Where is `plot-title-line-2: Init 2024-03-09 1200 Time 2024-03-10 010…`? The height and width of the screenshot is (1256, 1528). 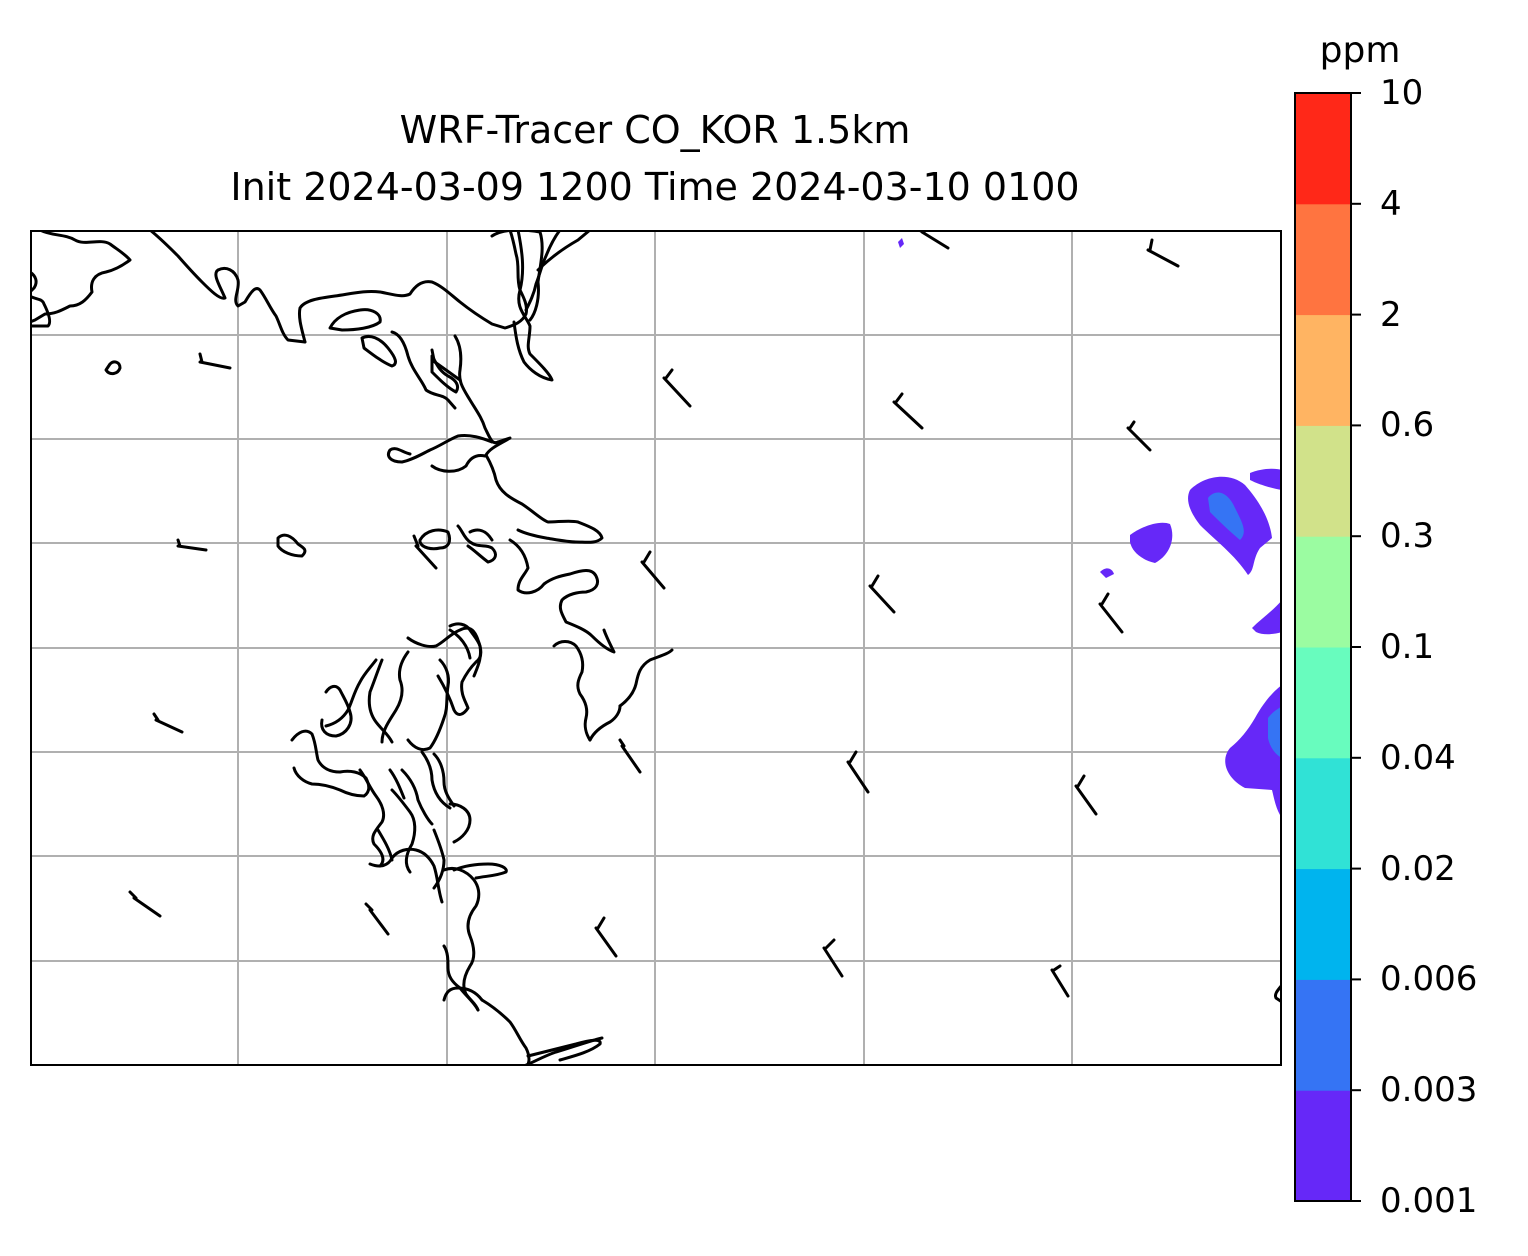 plot-title-line-2: Init 2024-03-09 1200 Time 2024-03-10 010… is located at coordinates (655, 187).